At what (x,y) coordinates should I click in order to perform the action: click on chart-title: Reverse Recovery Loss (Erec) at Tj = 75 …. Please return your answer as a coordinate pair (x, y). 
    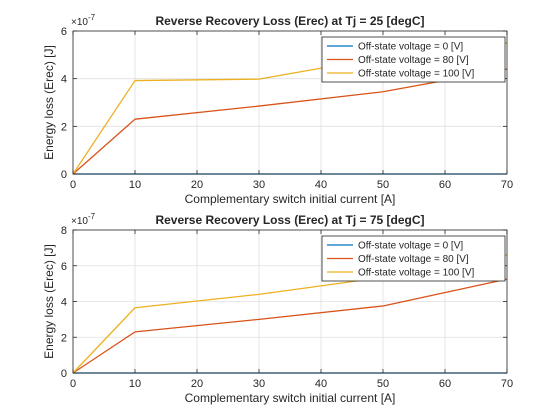
    Looking at the image, I should click on (289, 220).